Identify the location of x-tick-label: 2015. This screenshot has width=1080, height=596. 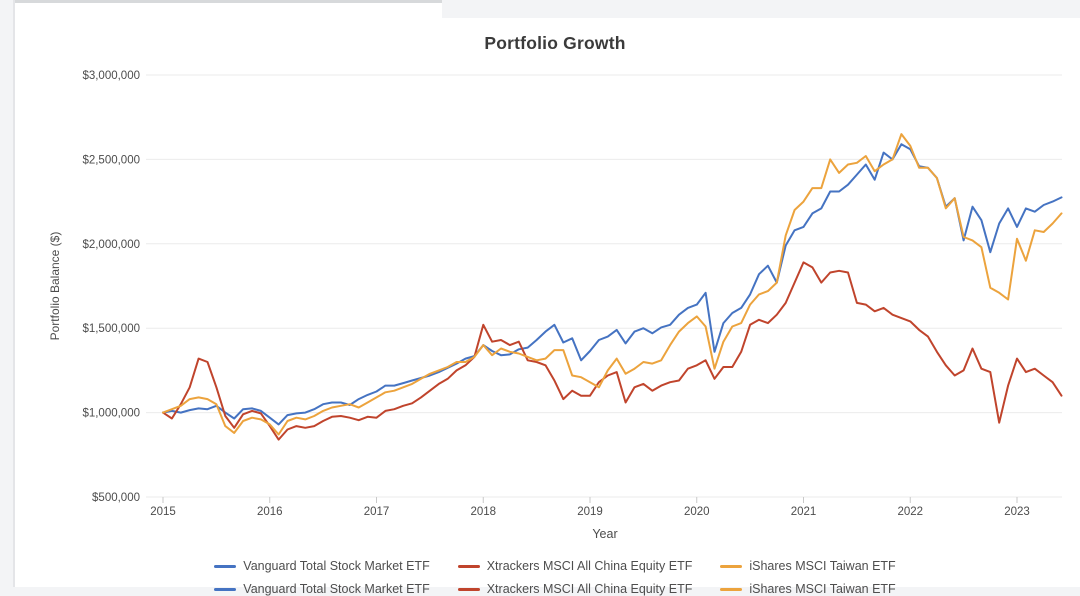
(163, 512).